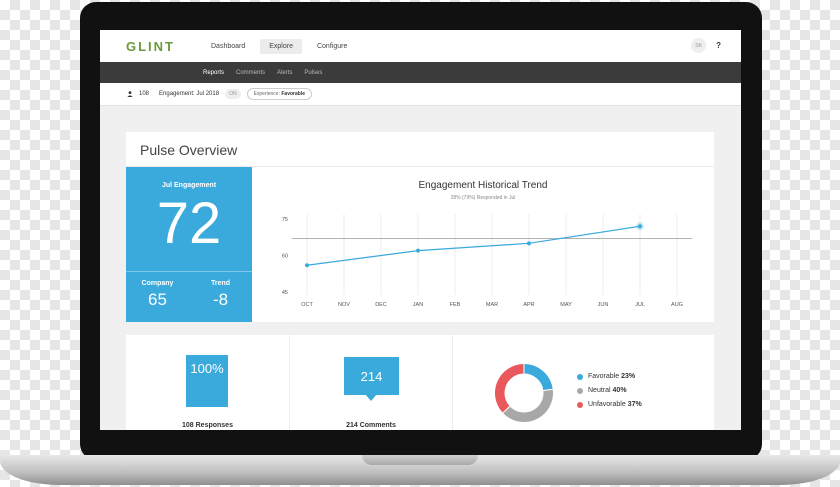 Image resolution: width=840 pixels, height=487 pixels. I want to click on y-tick-label: 60, so click(285, 257).